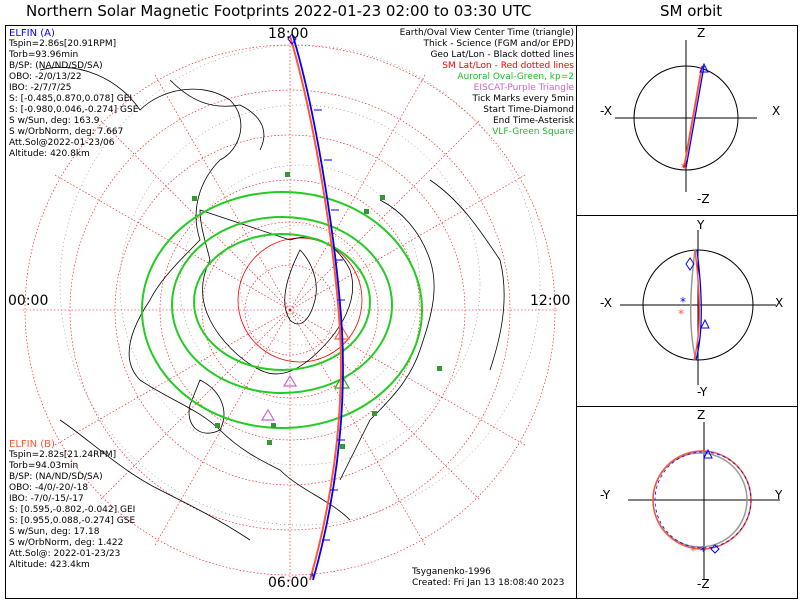 The height and width of the screenshot is (600, 800). Describe the element at coordinates (32, 33) in the screenshot. I see `elfin-a-name: ELFIN (A)` at that location.